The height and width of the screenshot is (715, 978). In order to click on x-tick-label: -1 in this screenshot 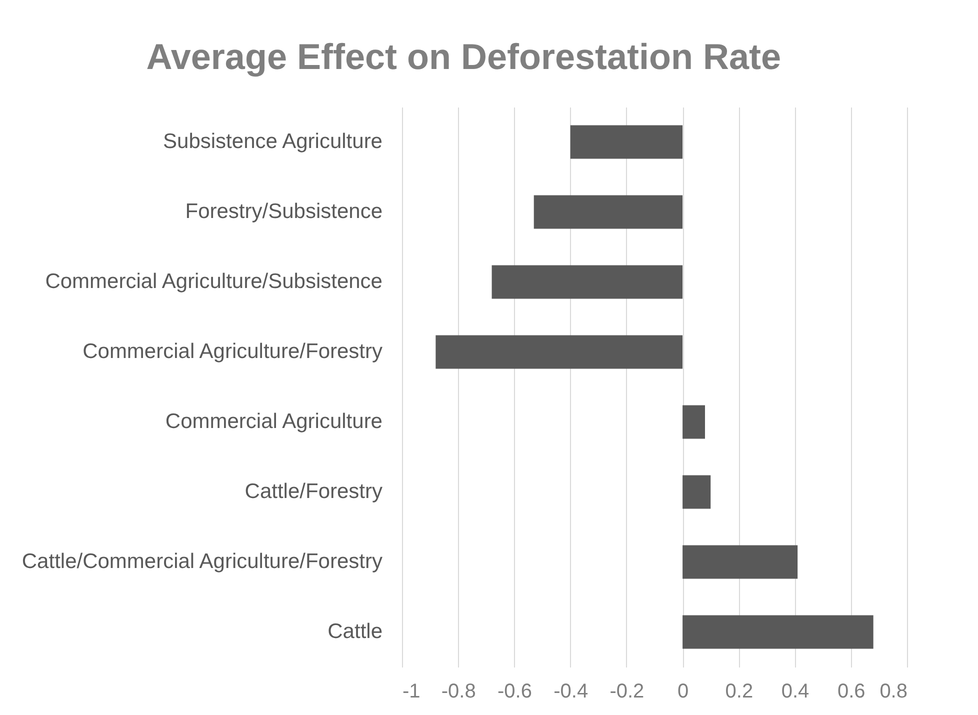, I will do `click(411, 691)`.